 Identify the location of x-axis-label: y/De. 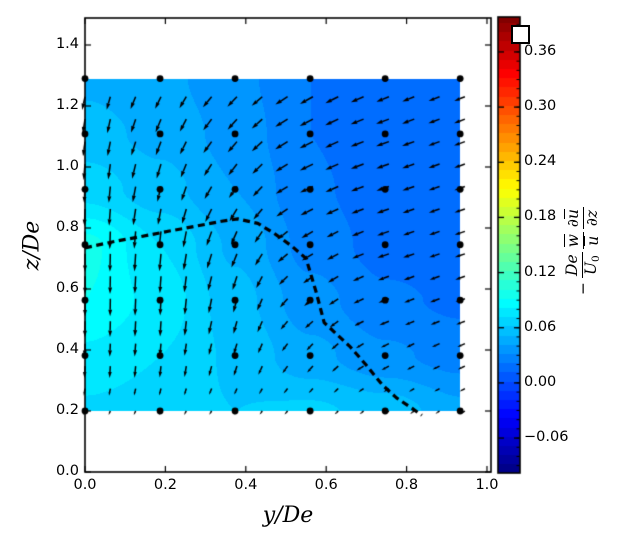
(288, 515).